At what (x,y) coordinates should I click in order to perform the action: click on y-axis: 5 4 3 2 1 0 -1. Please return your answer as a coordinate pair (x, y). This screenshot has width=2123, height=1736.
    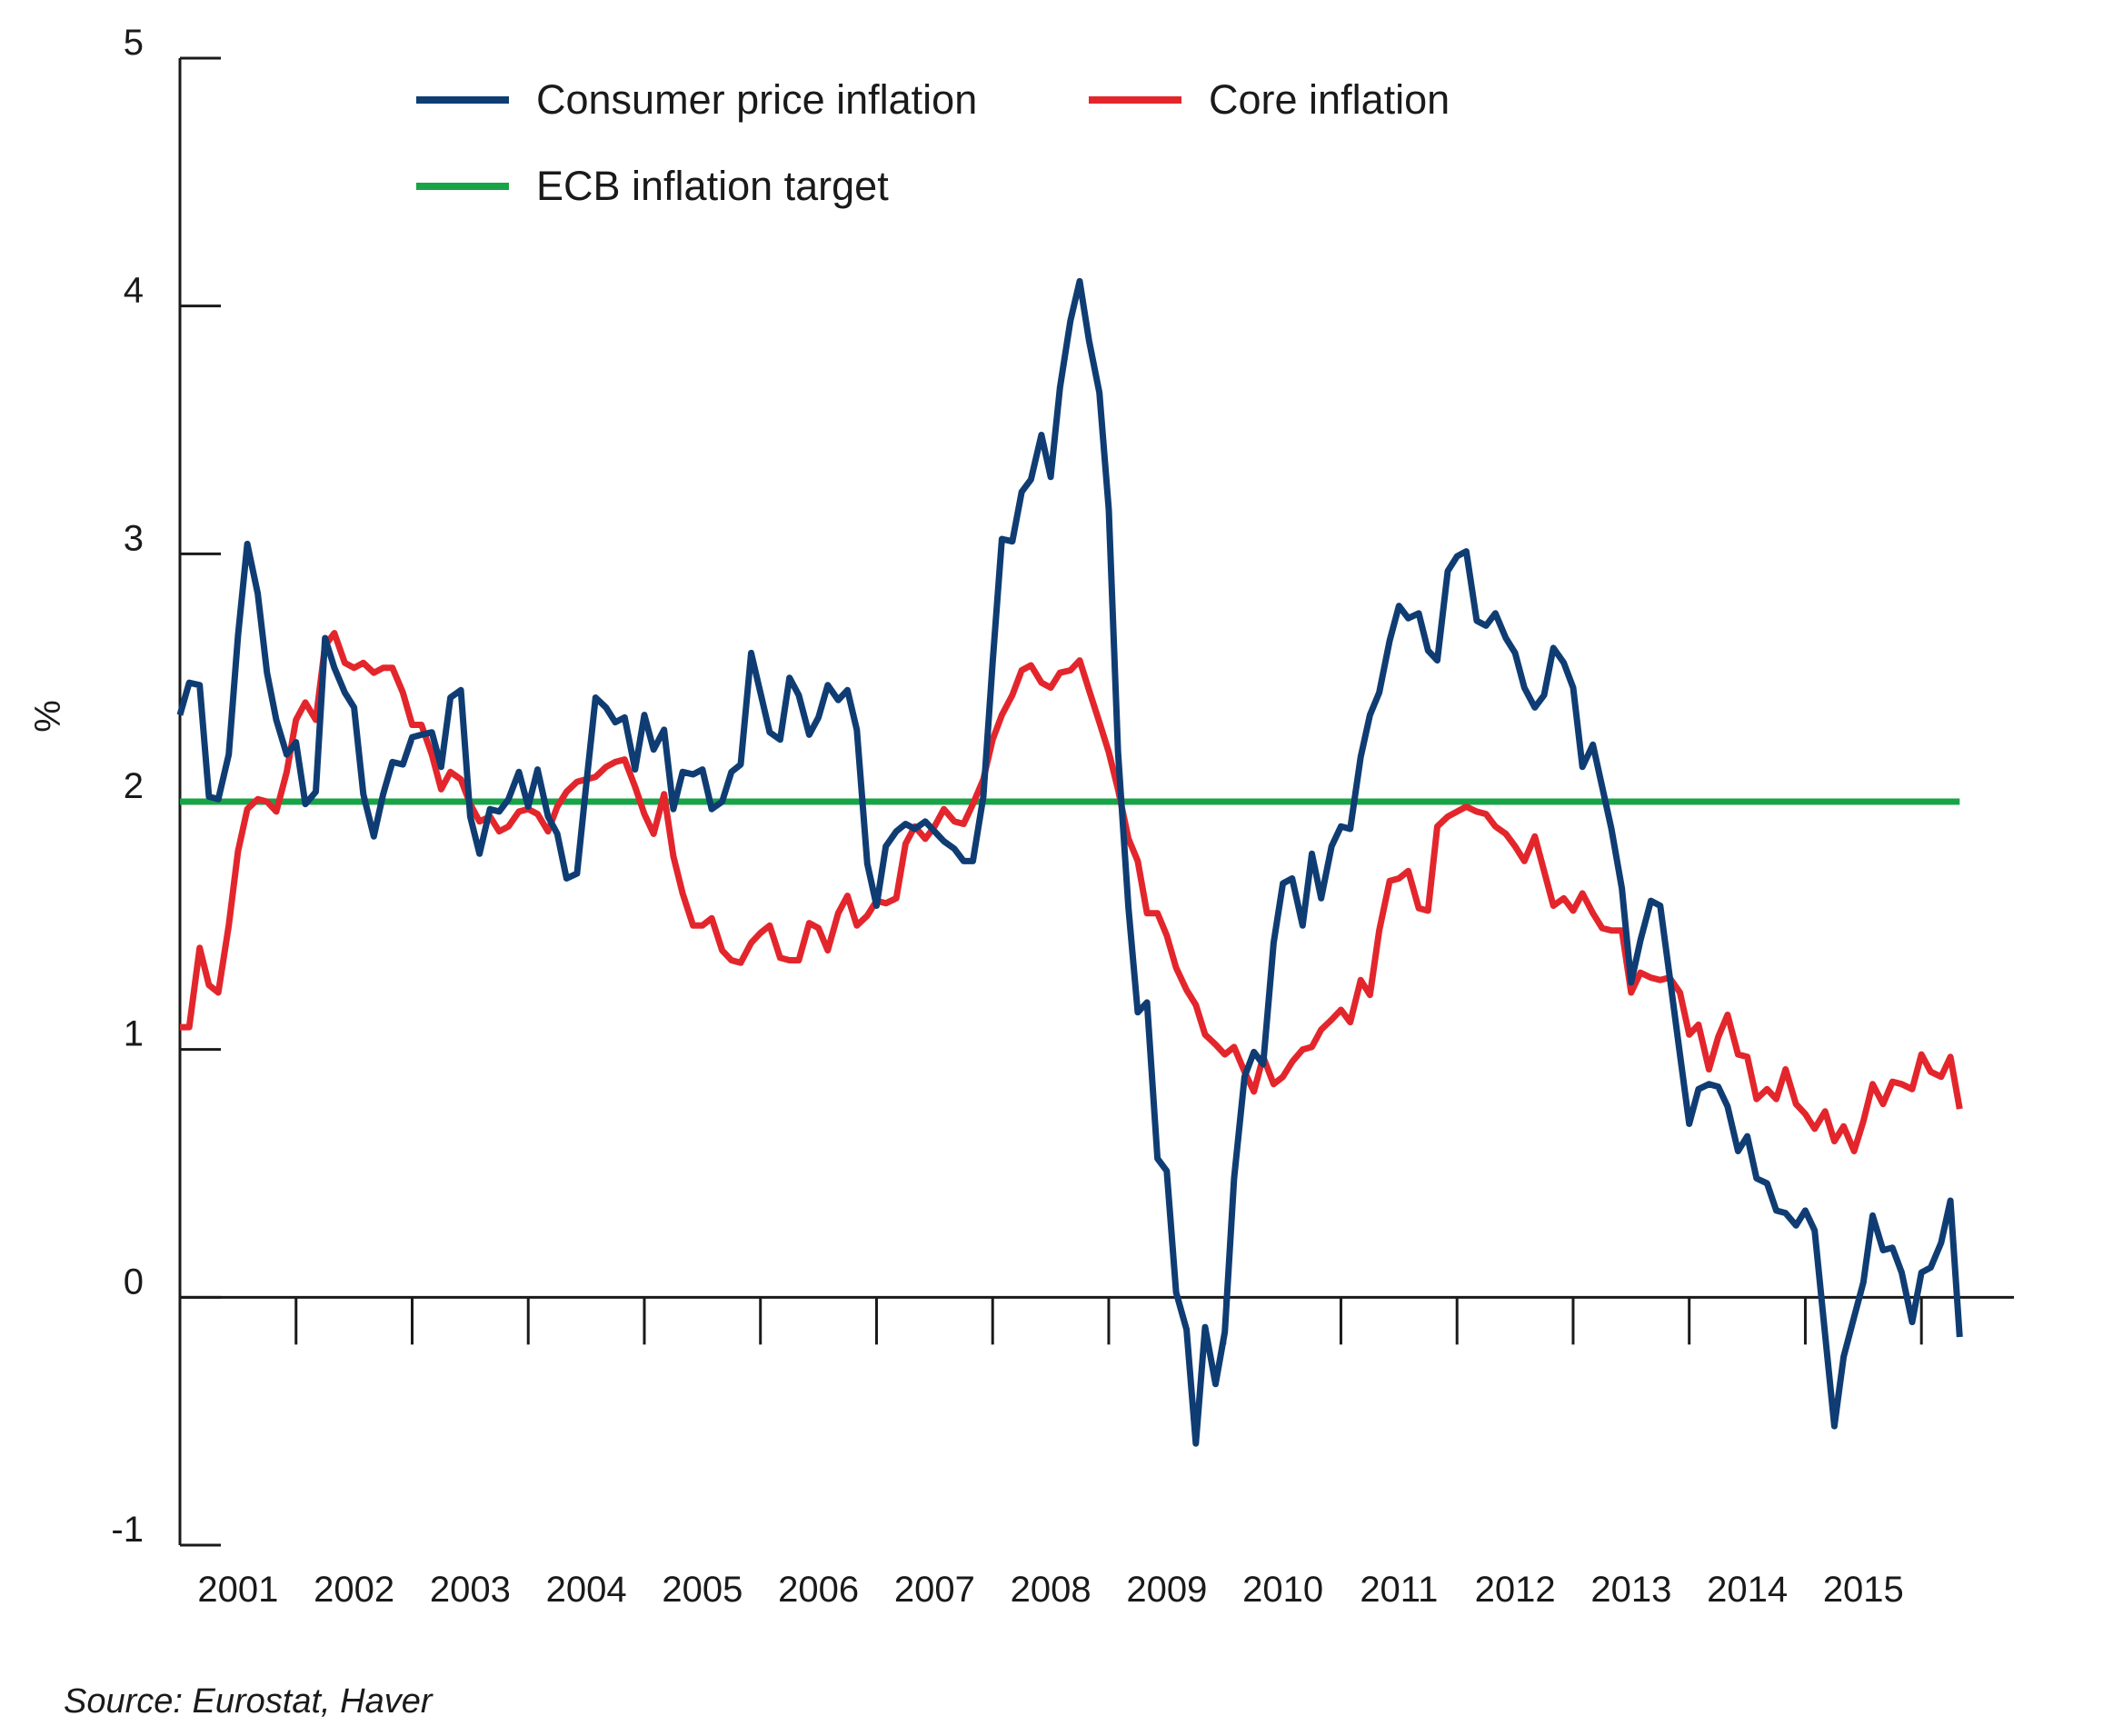
    Looking at the image, I should click on (166, 787).